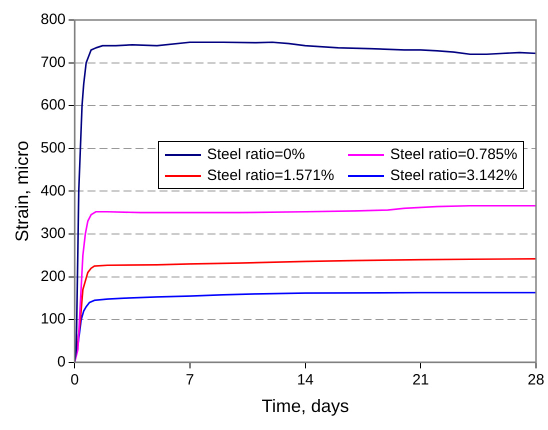 The image size is (548, 430). What do you see at coordinates (536, 380) in the screenshot?
I see `x-tick-label: 28` at bounding box center [536, 380].